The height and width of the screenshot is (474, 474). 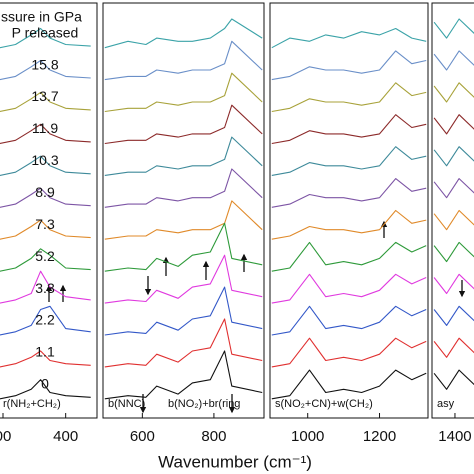 I want to click on x-tick-label: 600, so click(x=142, y=436).